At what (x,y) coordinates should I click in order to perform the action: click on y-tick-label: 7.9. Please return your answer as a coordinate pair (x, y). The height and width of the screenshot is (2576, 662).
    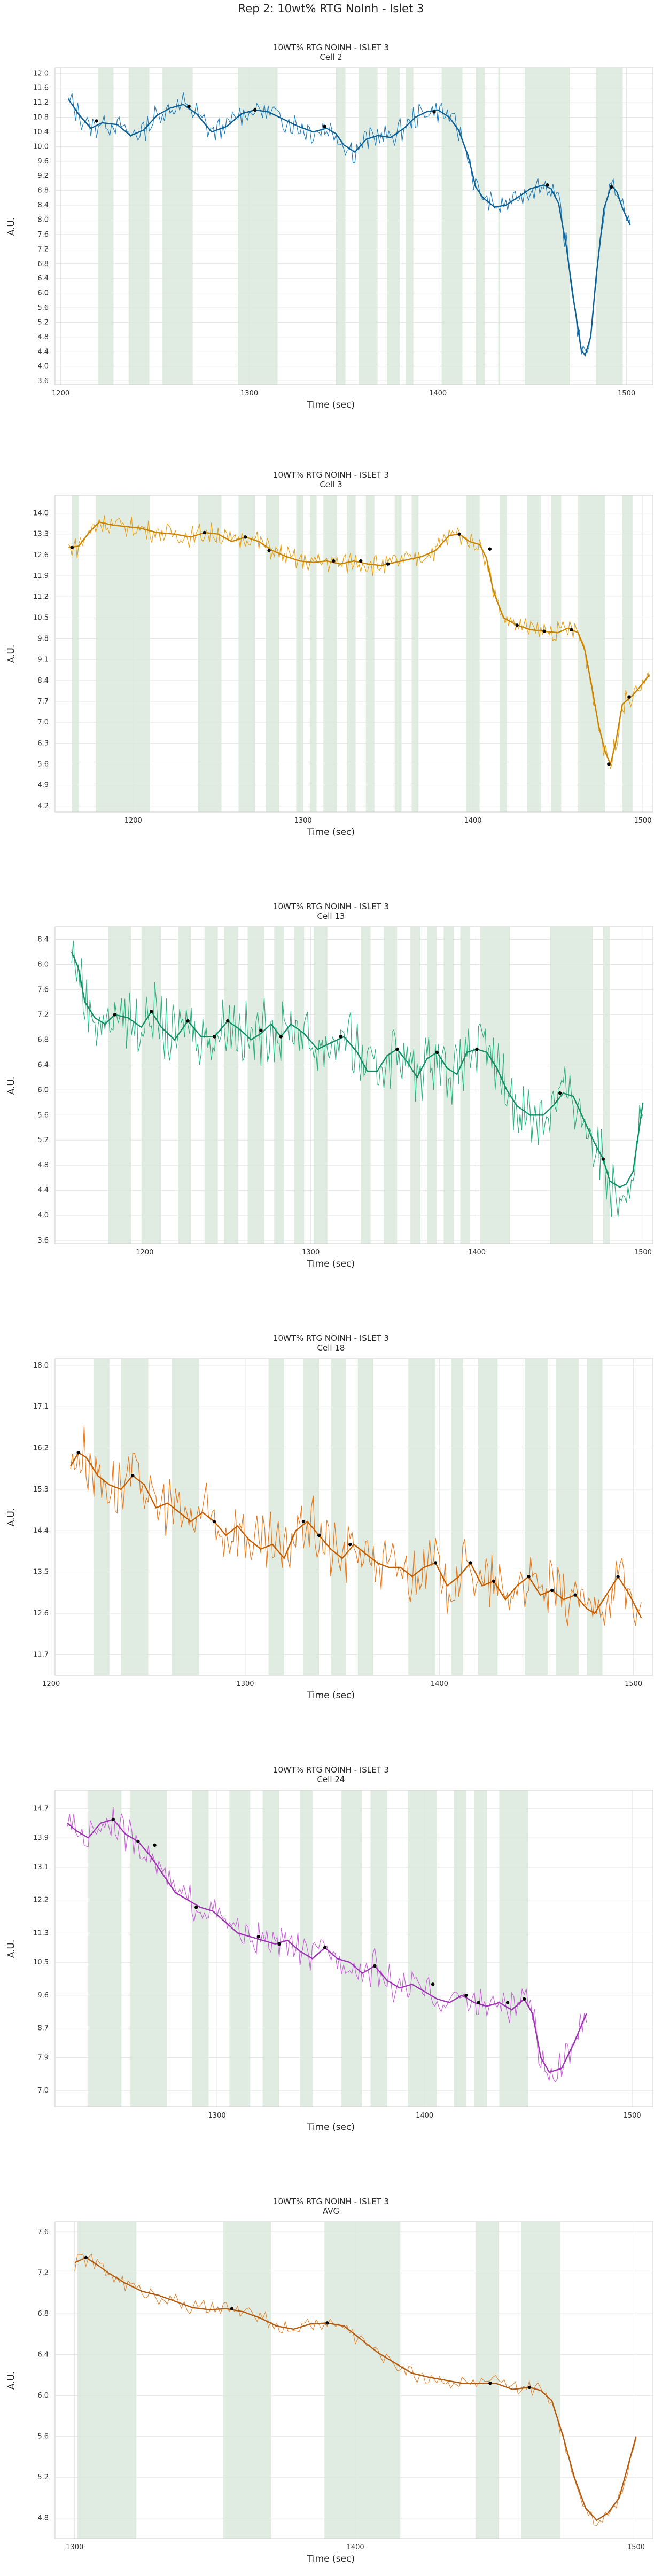
    Looking at the image, I should click on (43, 2058).